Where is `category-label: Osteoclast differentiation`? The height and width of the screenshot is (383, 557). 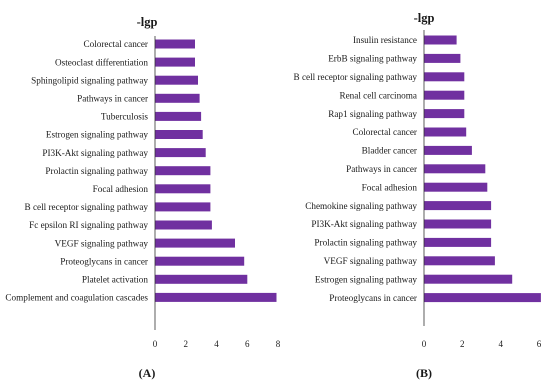 category-label: Osteoclast differentiation is located at coordinates (101, 62).